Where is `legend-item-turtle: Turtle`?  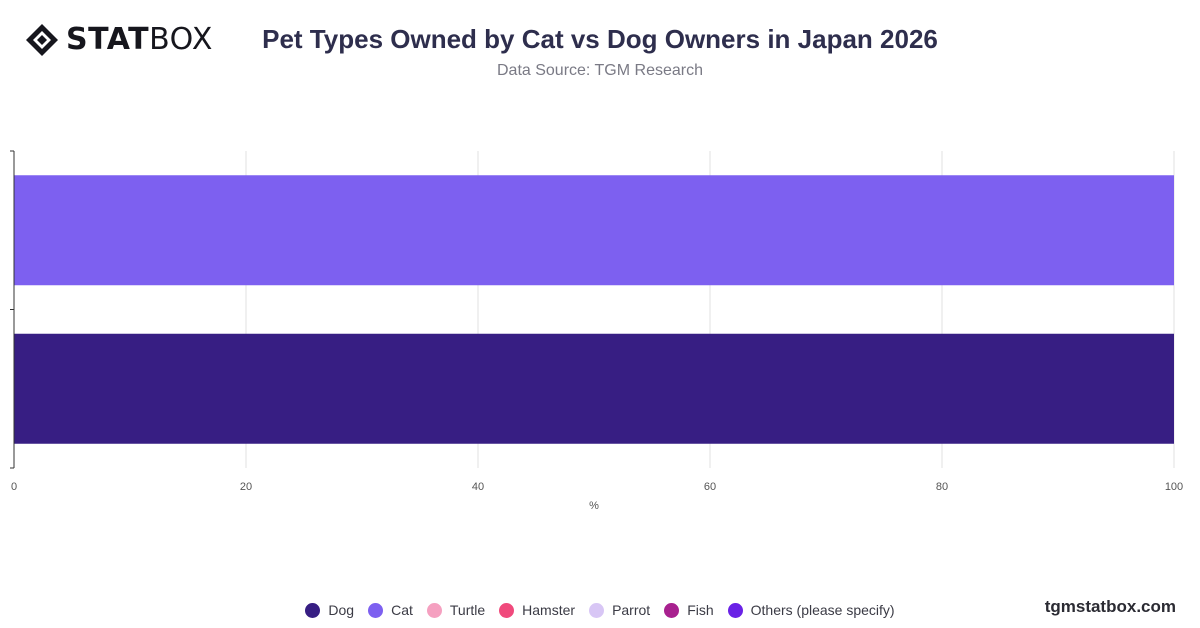
legend-item-turtle: Turtle is located at coordinates (456, 610).